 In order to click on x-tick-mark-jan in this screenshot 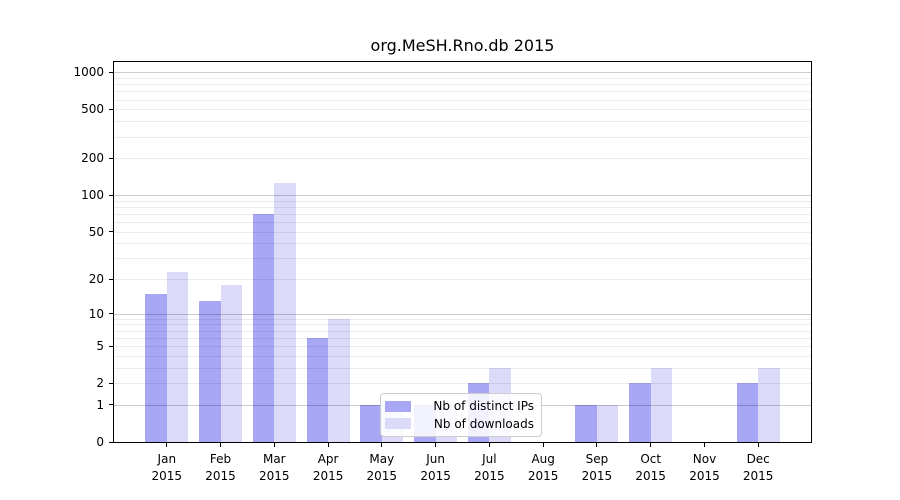, I will do `click(167, 445)`.